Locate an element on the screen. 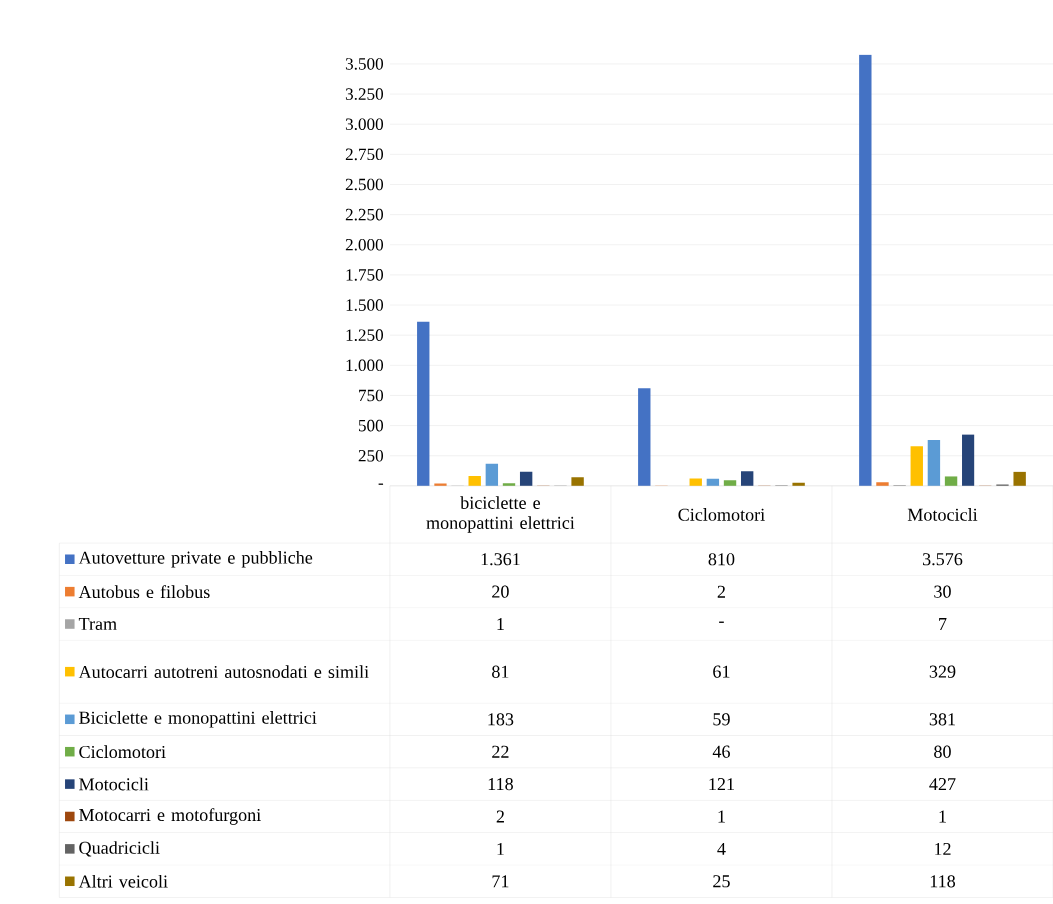 The height and width of the screenshot is (904, 1053). y-tick-label: 2.500 is located at coordinates (364, 184).